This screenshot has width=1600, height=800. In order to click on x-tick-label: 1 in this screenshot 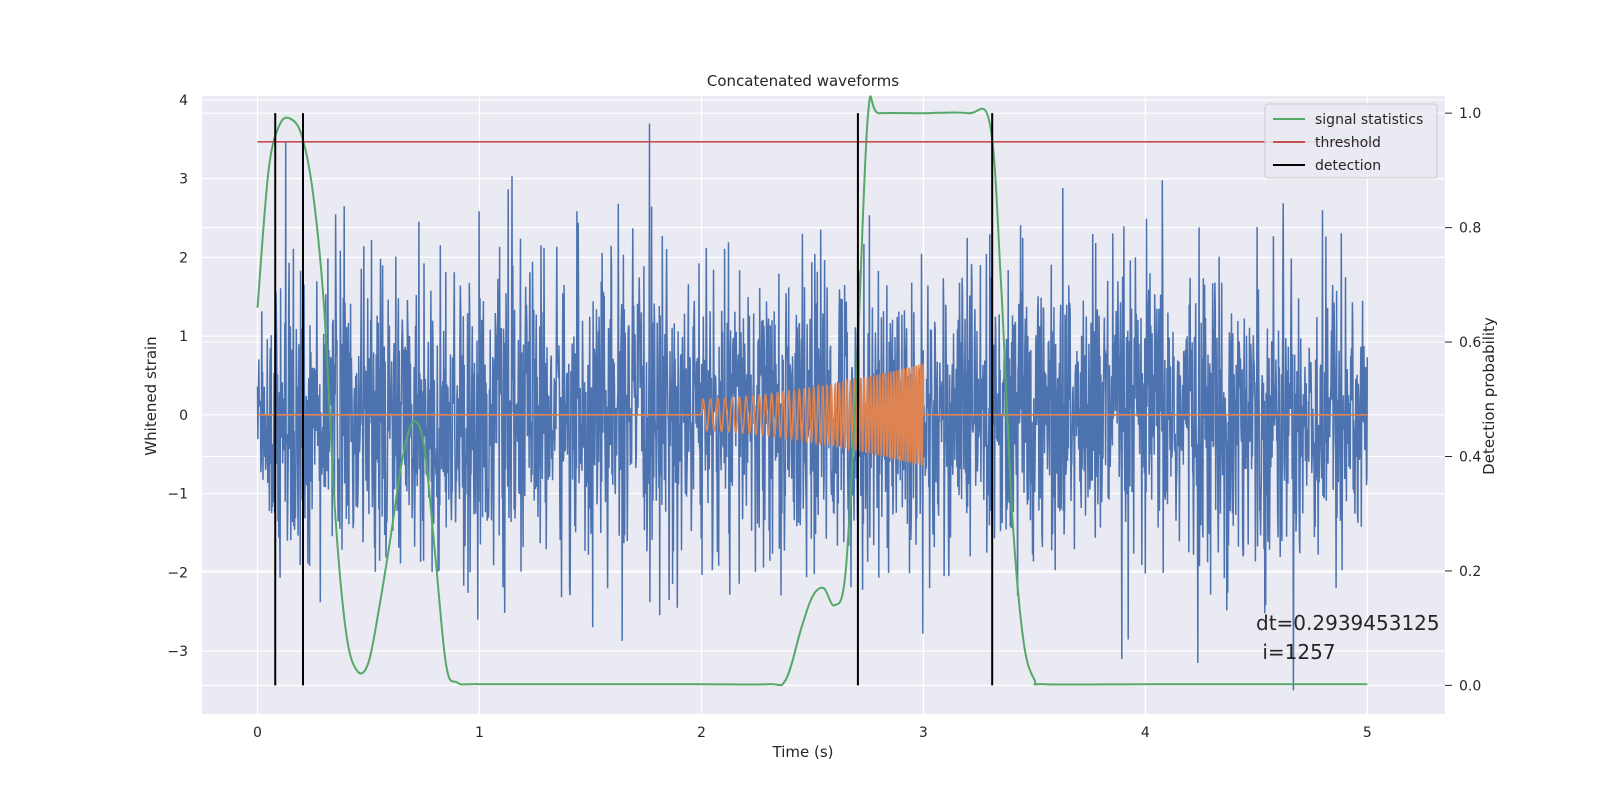, I will do `click(479, 733)`.